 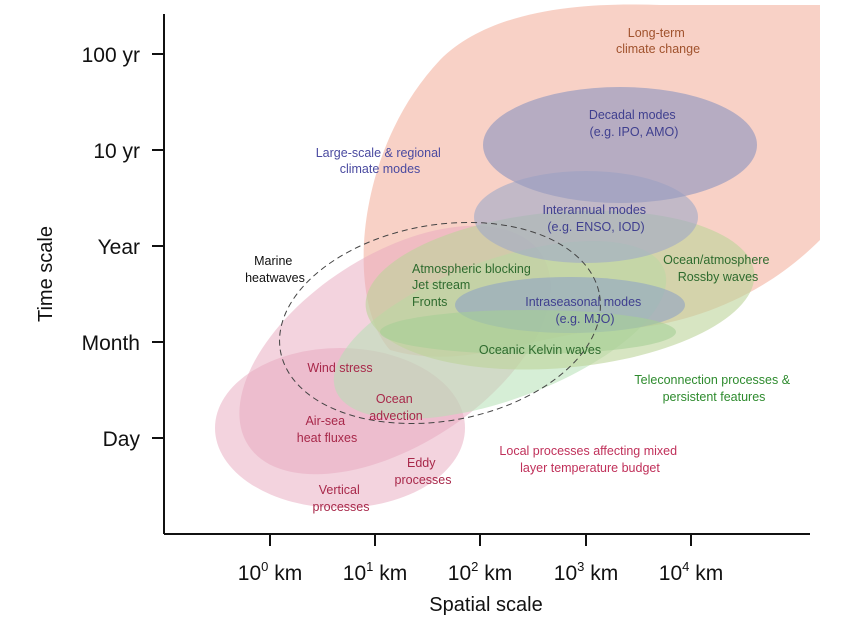 What do you see at coordinates (119, 247) in the screenshot?
I see `y-tick-year: Year` at bounding box center [119, 247].